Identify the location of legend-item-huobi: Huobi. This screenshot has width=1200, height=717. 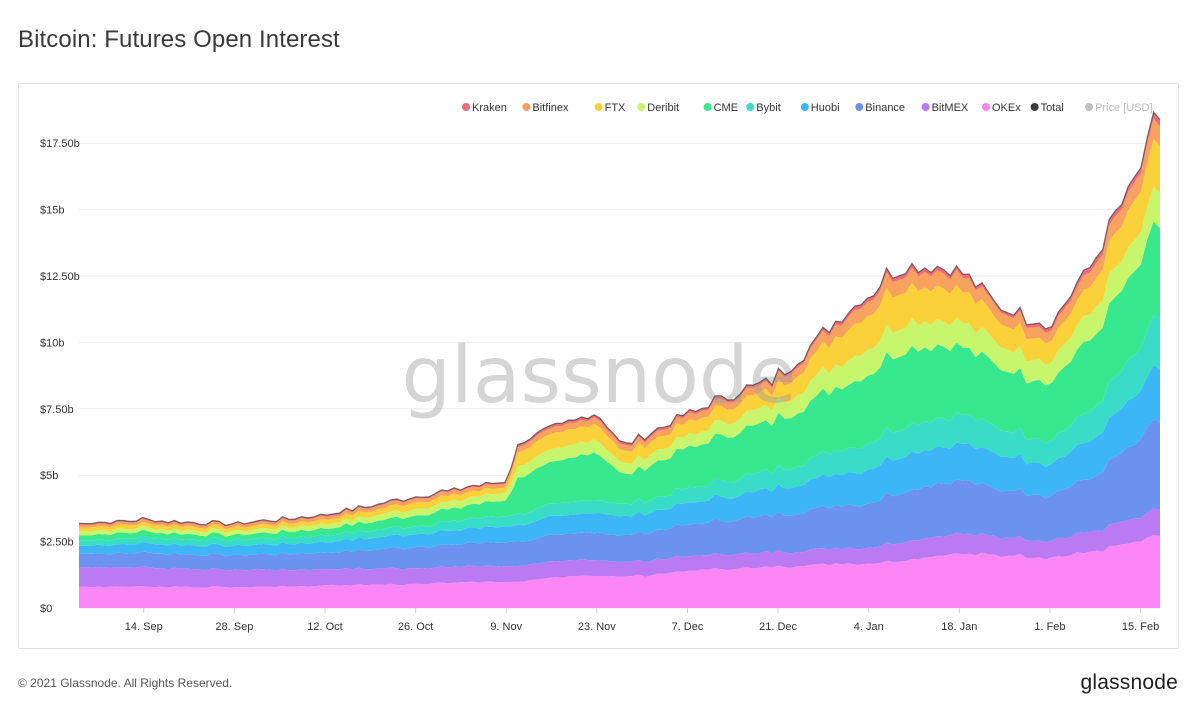
(820, 108).